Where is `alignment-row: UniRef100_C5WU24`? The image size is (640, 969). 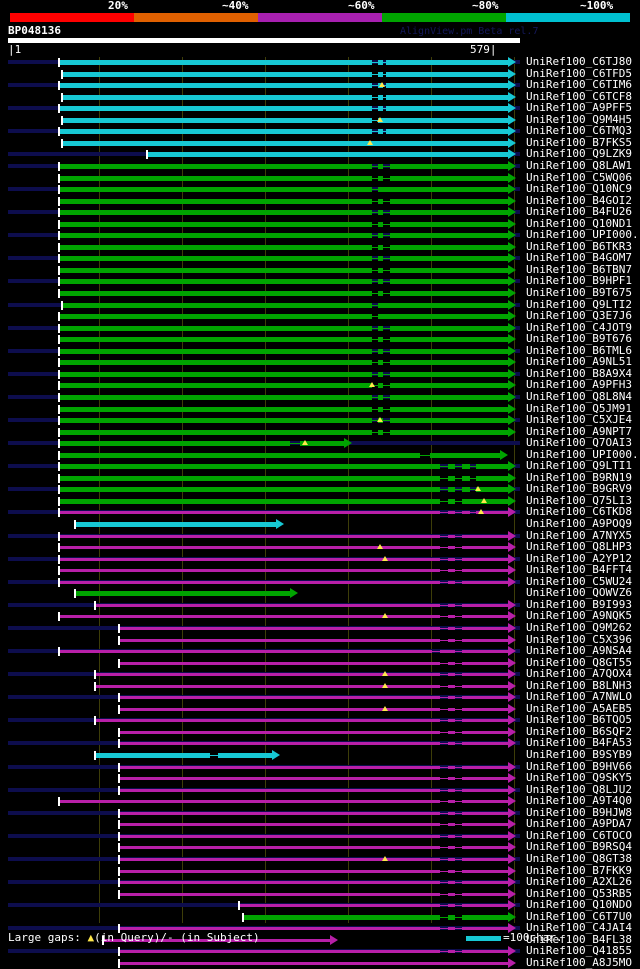 alignment-row: UniRef100_C5WU24 is located at coordinates (320, 581).